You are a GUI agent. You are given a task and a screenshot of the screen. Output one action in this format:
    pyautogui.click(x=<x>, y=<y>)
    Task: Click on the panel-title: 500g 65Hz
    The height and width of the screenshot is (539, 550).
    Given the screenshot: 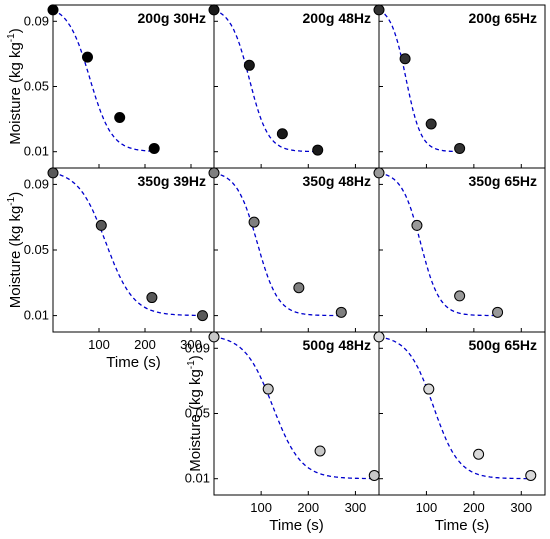 What is the action you would take?
    pyautogui.click(x=503, y=345)
    